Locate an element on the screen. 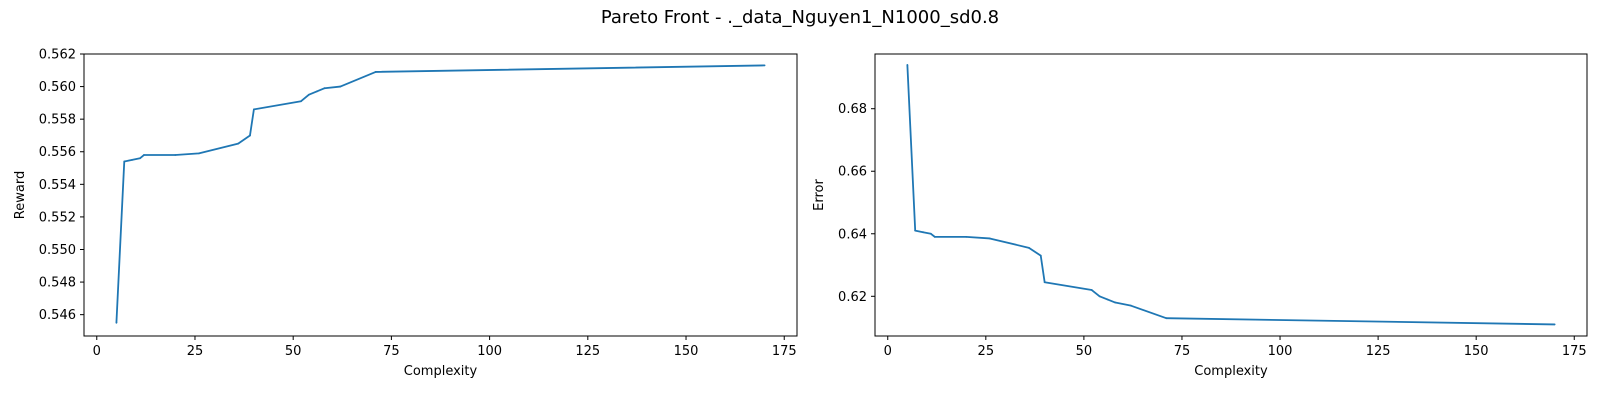 The image size is (1600, 400). error-x-tick-label: 50 is located at coordinates (1084, 351).